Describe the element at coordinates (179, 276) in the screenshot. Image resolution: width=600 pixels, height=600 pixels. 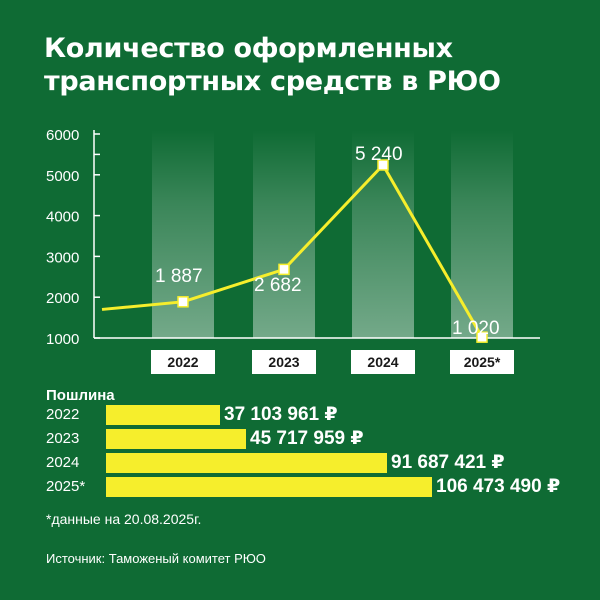
I see `data-label: 1 887` at that location.